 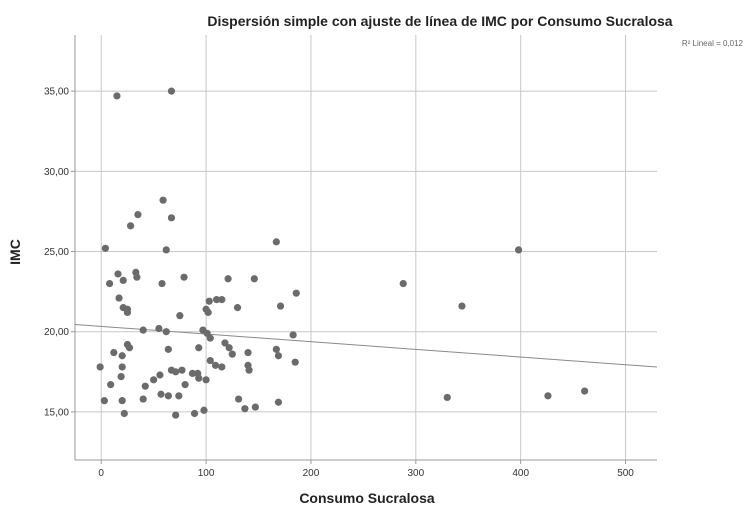 What do you see at coordinates (101, 473) in the screenshot?
I see `x-tick-label: 0` at bounding box center [101, 473].